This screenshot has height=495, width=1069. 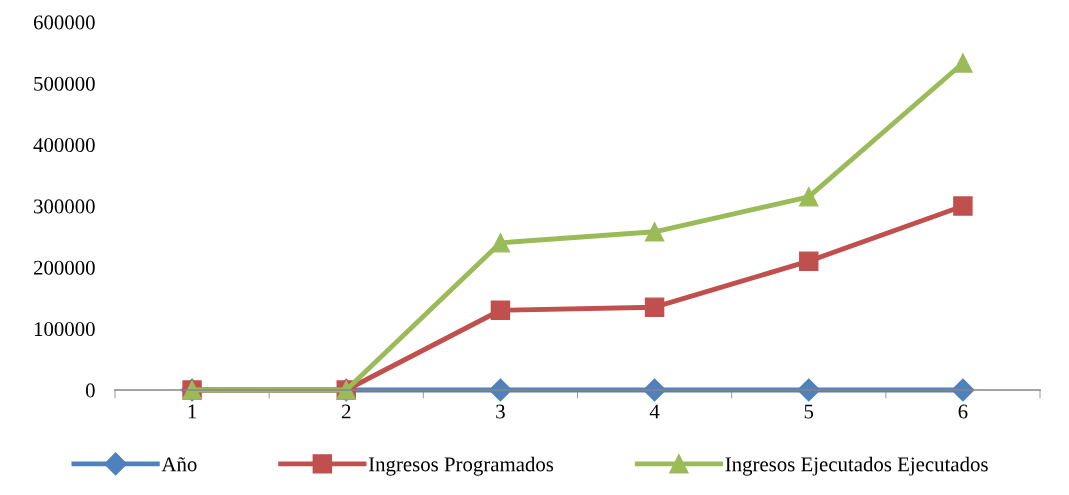 What do you see at coordinates (64, 206) in the screenshot?
I see `y-tick-label: 300000` at bounding box center [64, 206].